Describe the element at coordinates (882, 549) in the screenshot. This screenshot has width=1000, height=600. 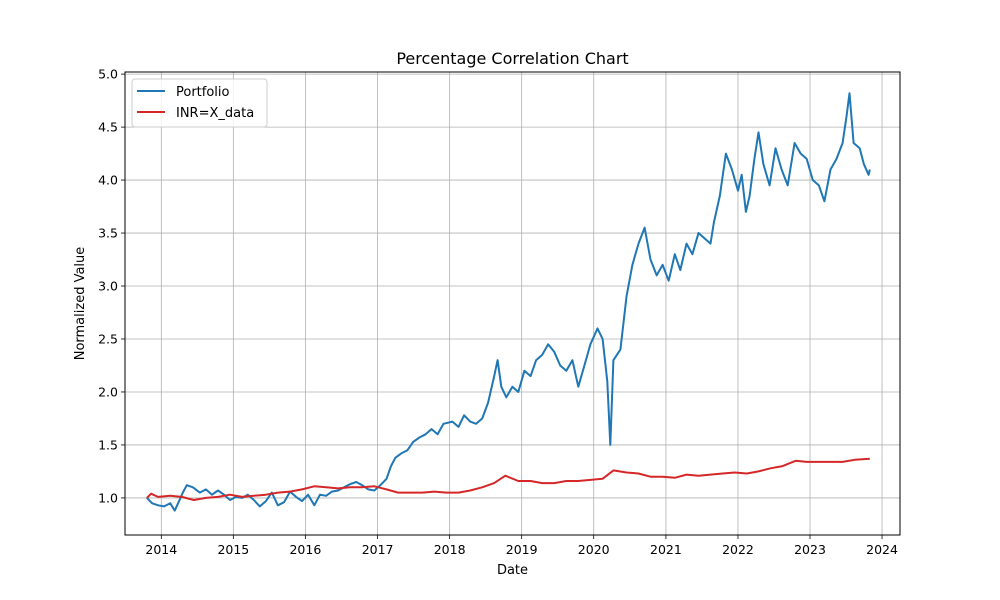
I see `x-tick-label: 2024` at that location.